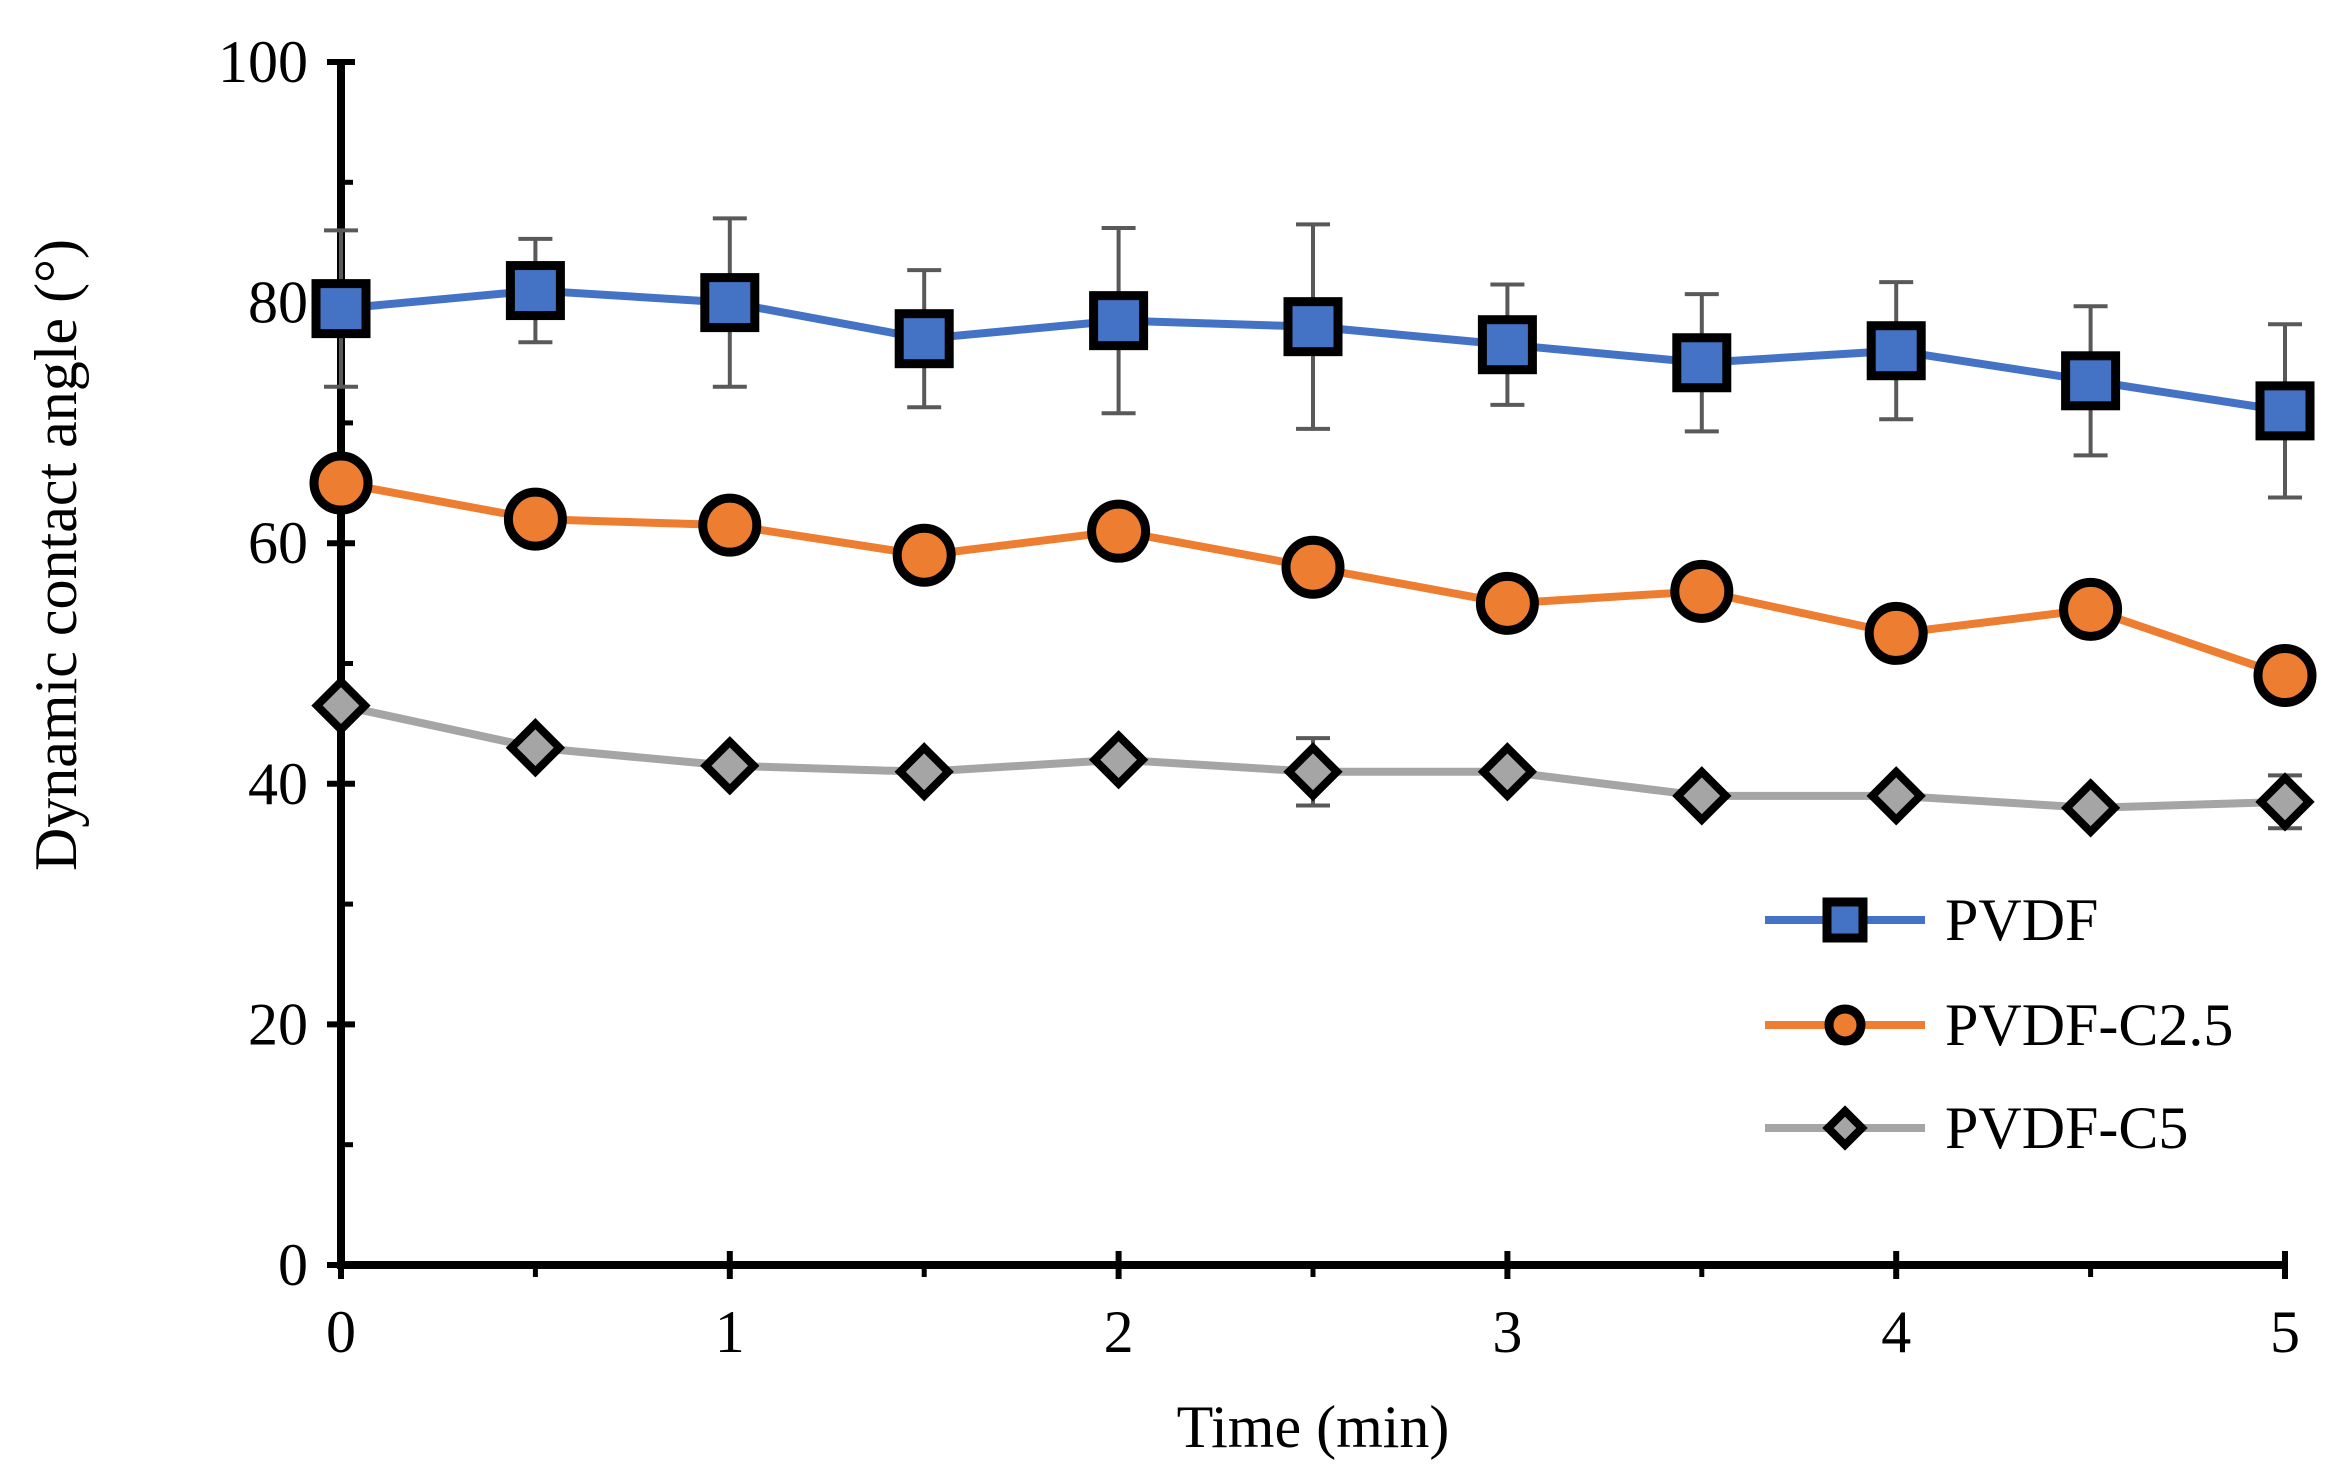 This screenshot has height=1472, width=2351. What do you see at coordinates (341, 1332) in the screenshot?
I see `x-tick-label: 0` at bounding box center [341, 1332].